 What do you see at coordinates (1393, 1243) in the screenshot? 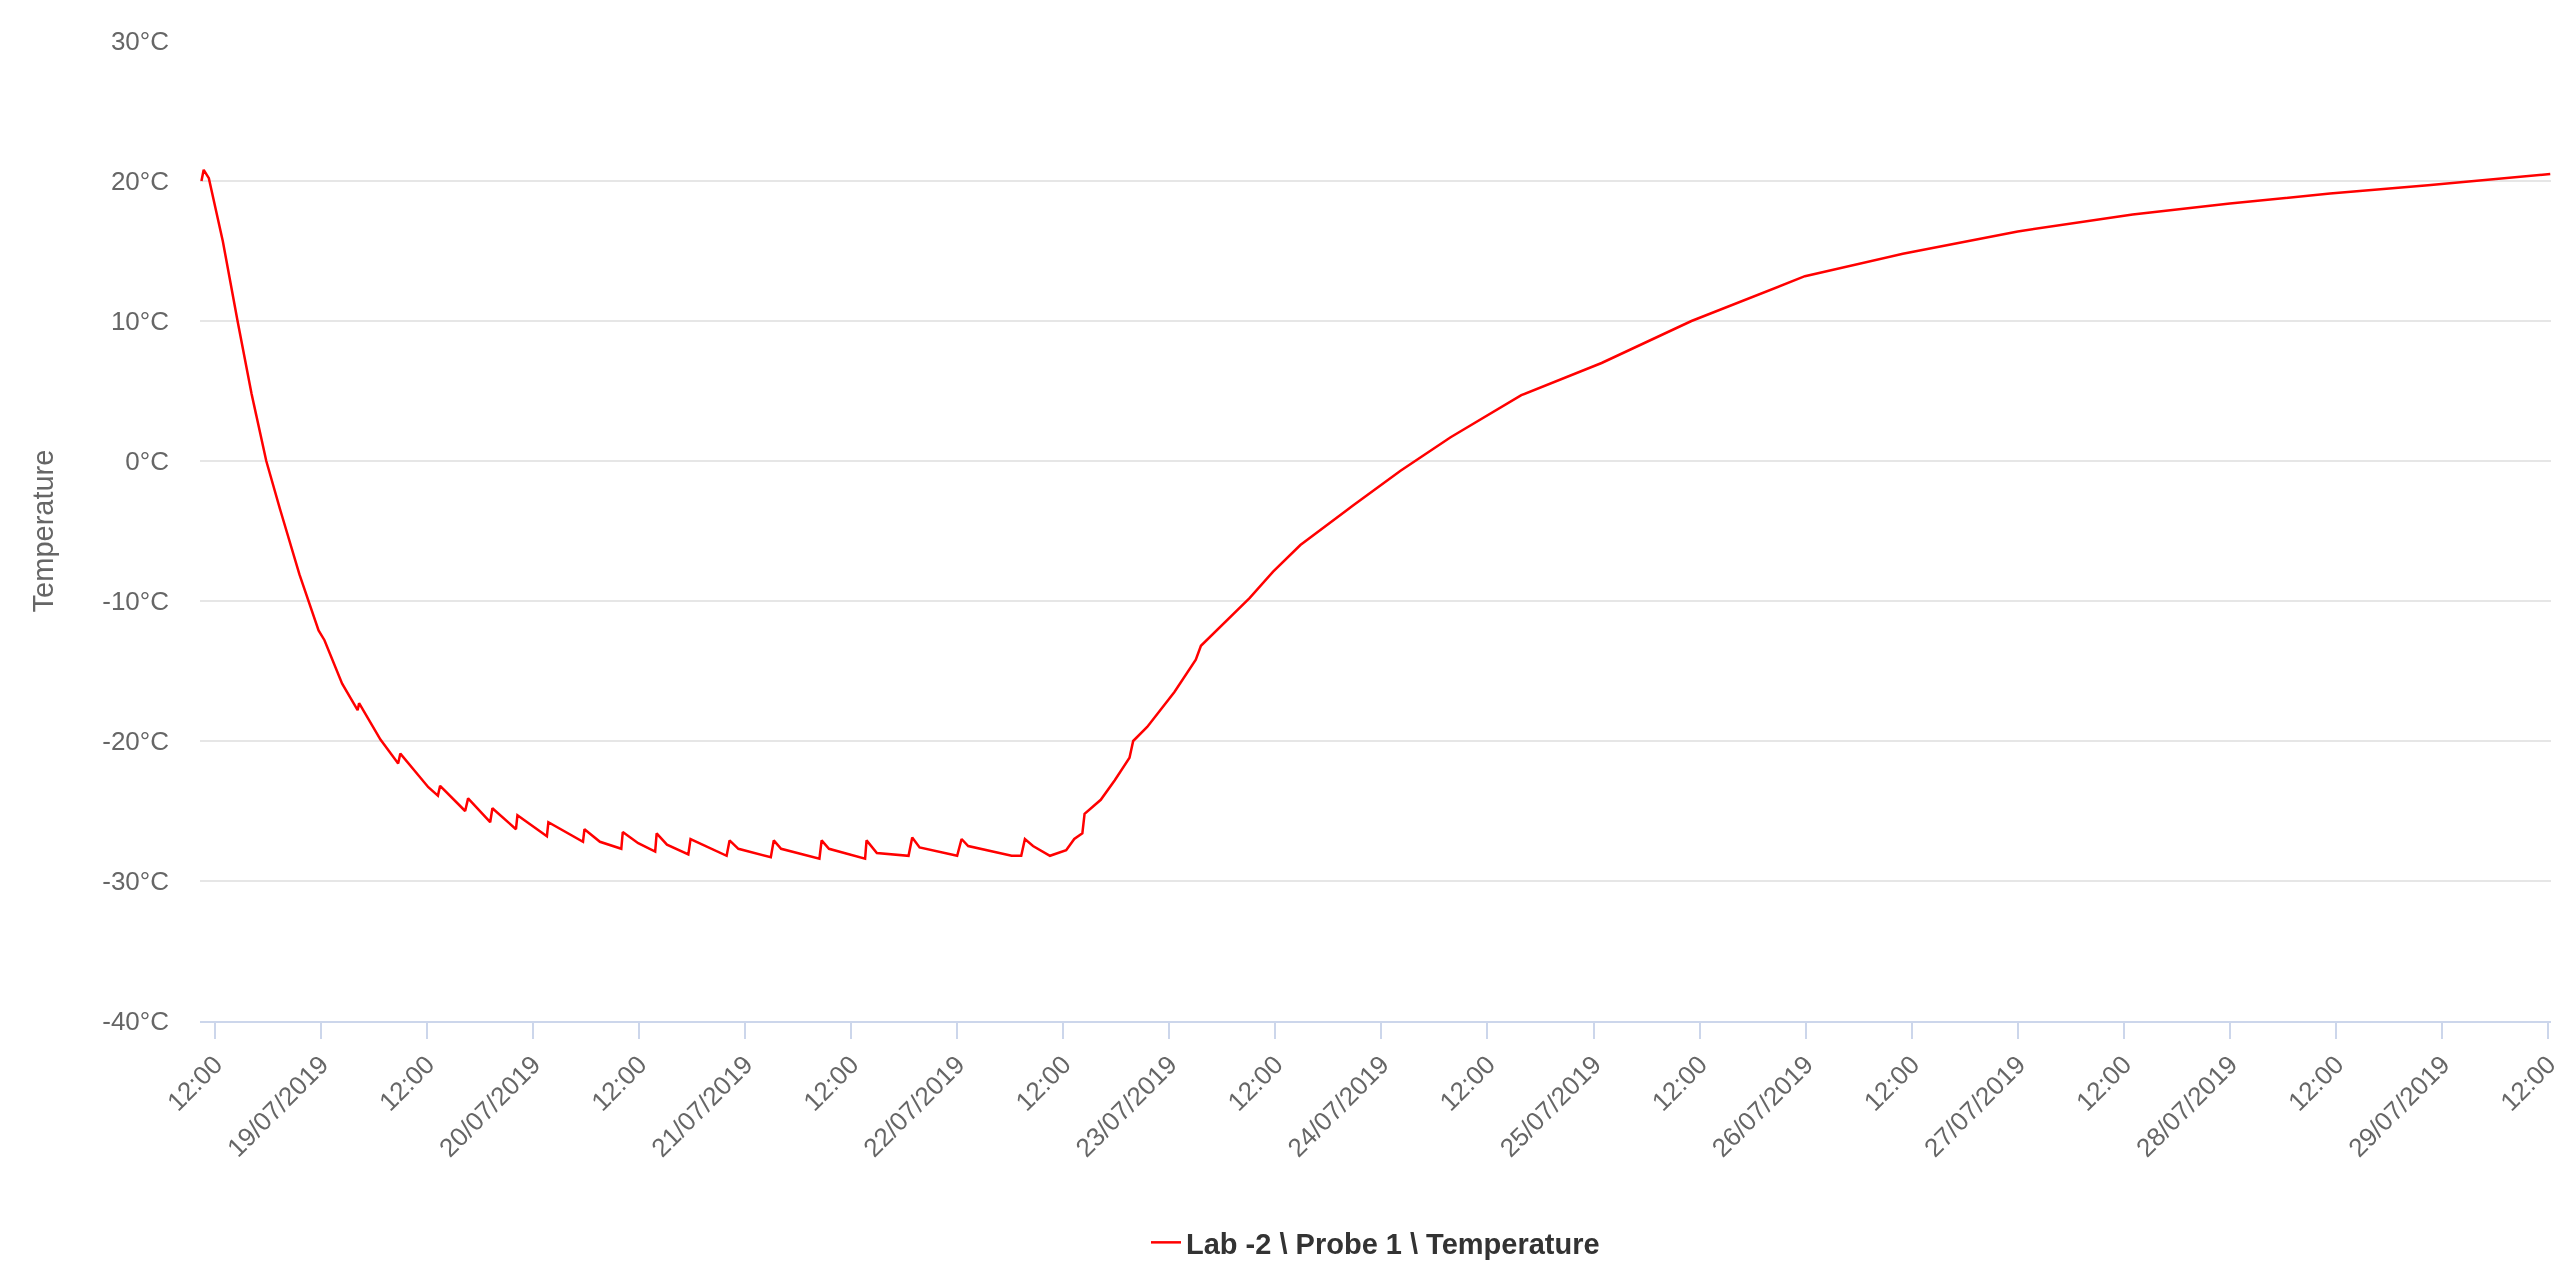
I see `legend-label: Lab -2 \ Probe 1 \ Temperature` at bounding box center [1393, 1243].